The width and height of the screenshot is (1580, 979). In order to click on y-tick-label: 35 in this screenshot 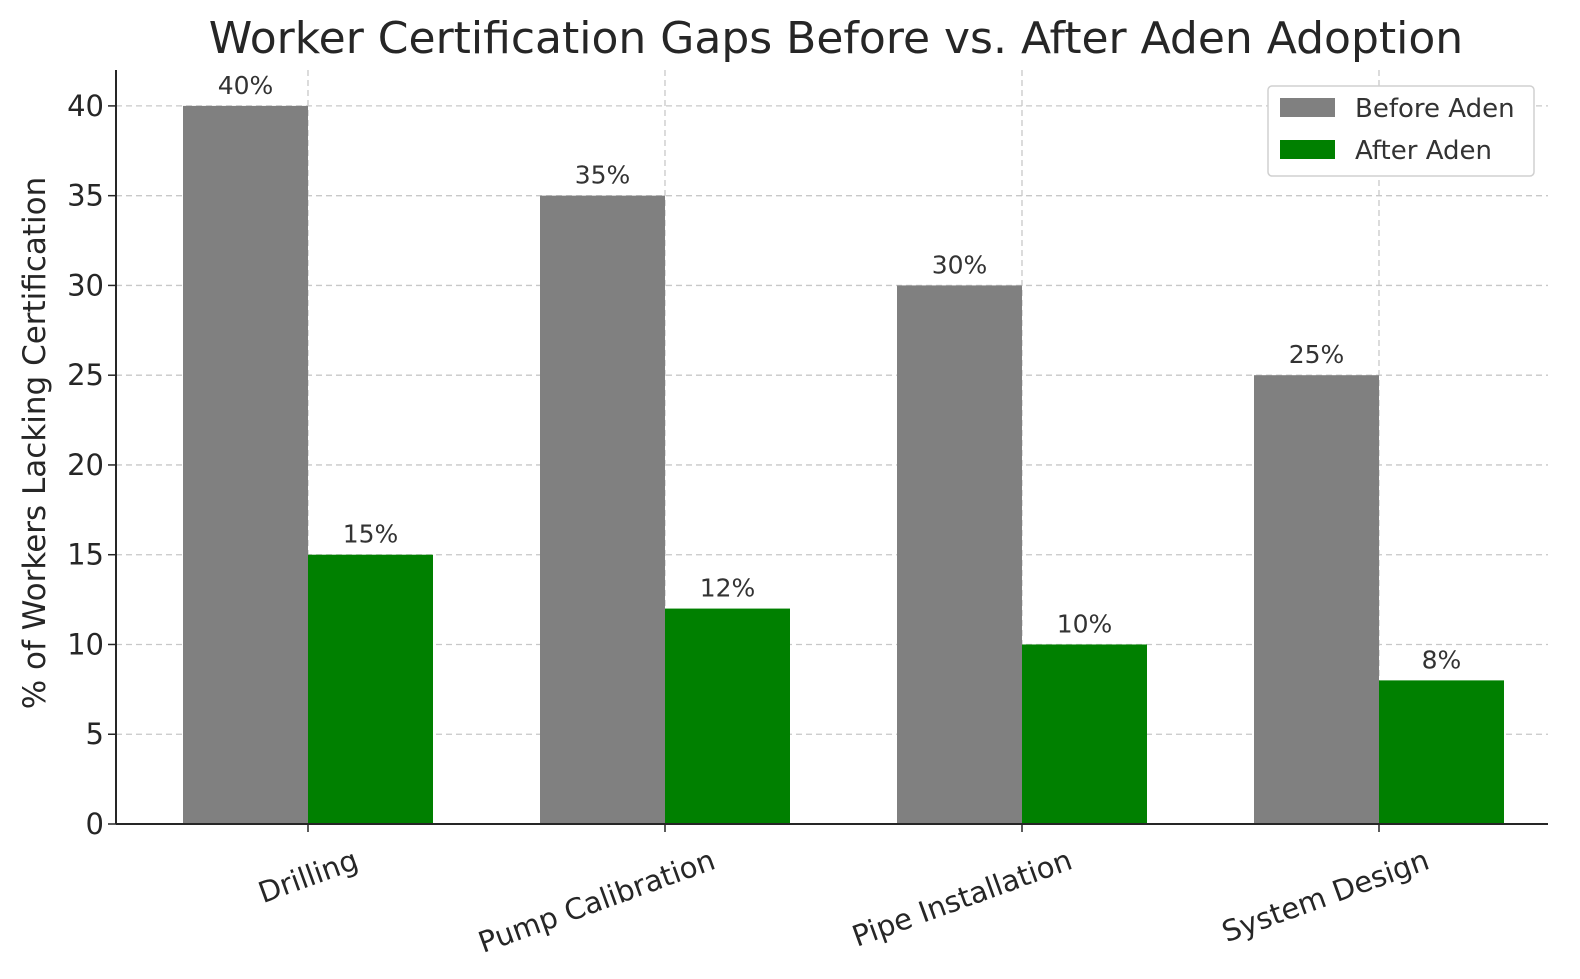, I will do `click(85, 196)`.